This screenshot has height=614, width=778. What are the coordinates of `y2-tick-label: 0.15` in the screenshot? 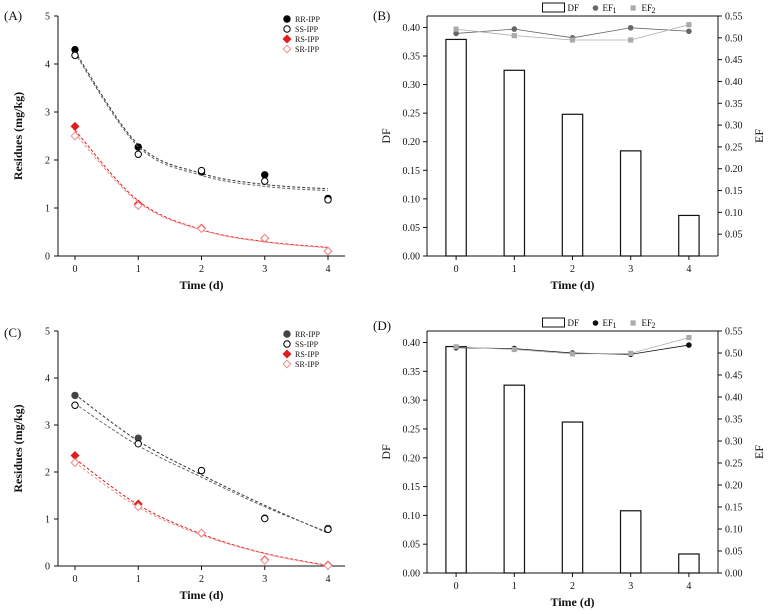 It's located at (734, 191).